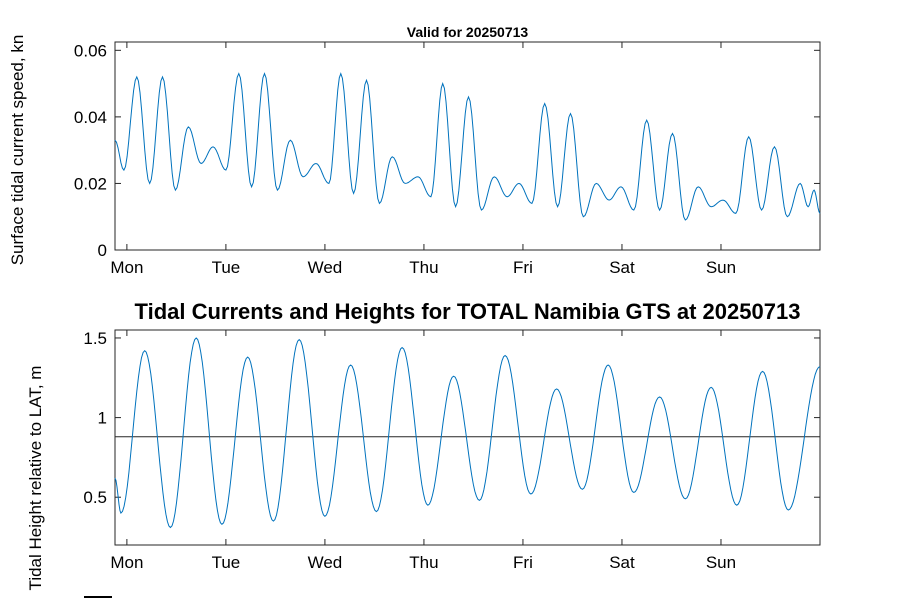 The height and width of the screenshot is (600, 900). What do you see at coordinates (90, 50) in the screenshot?
I see `y-tick-label: 0.06` at bounding box center [90, 50].